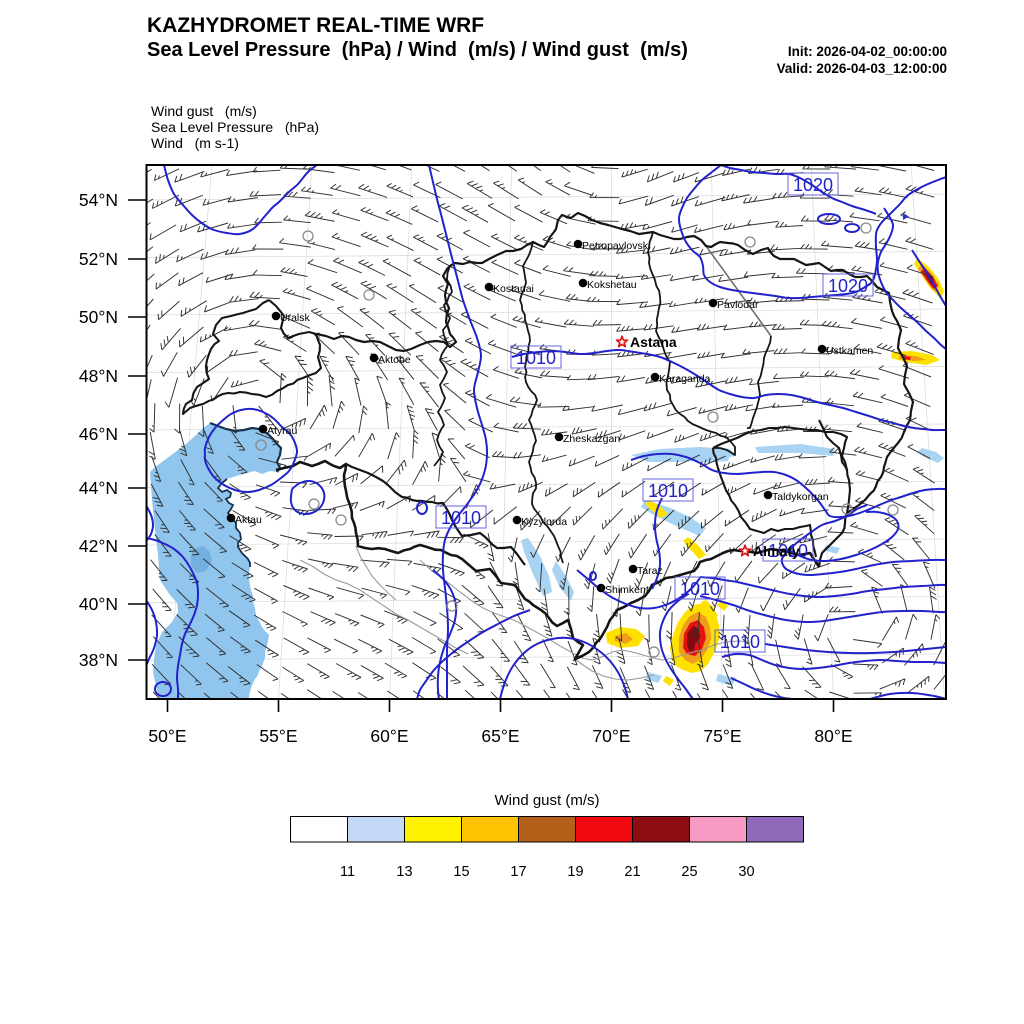  Describe the element at coordinates (738, 305) in the screenshot. I see `svg-text: Pavlodar` at that location.